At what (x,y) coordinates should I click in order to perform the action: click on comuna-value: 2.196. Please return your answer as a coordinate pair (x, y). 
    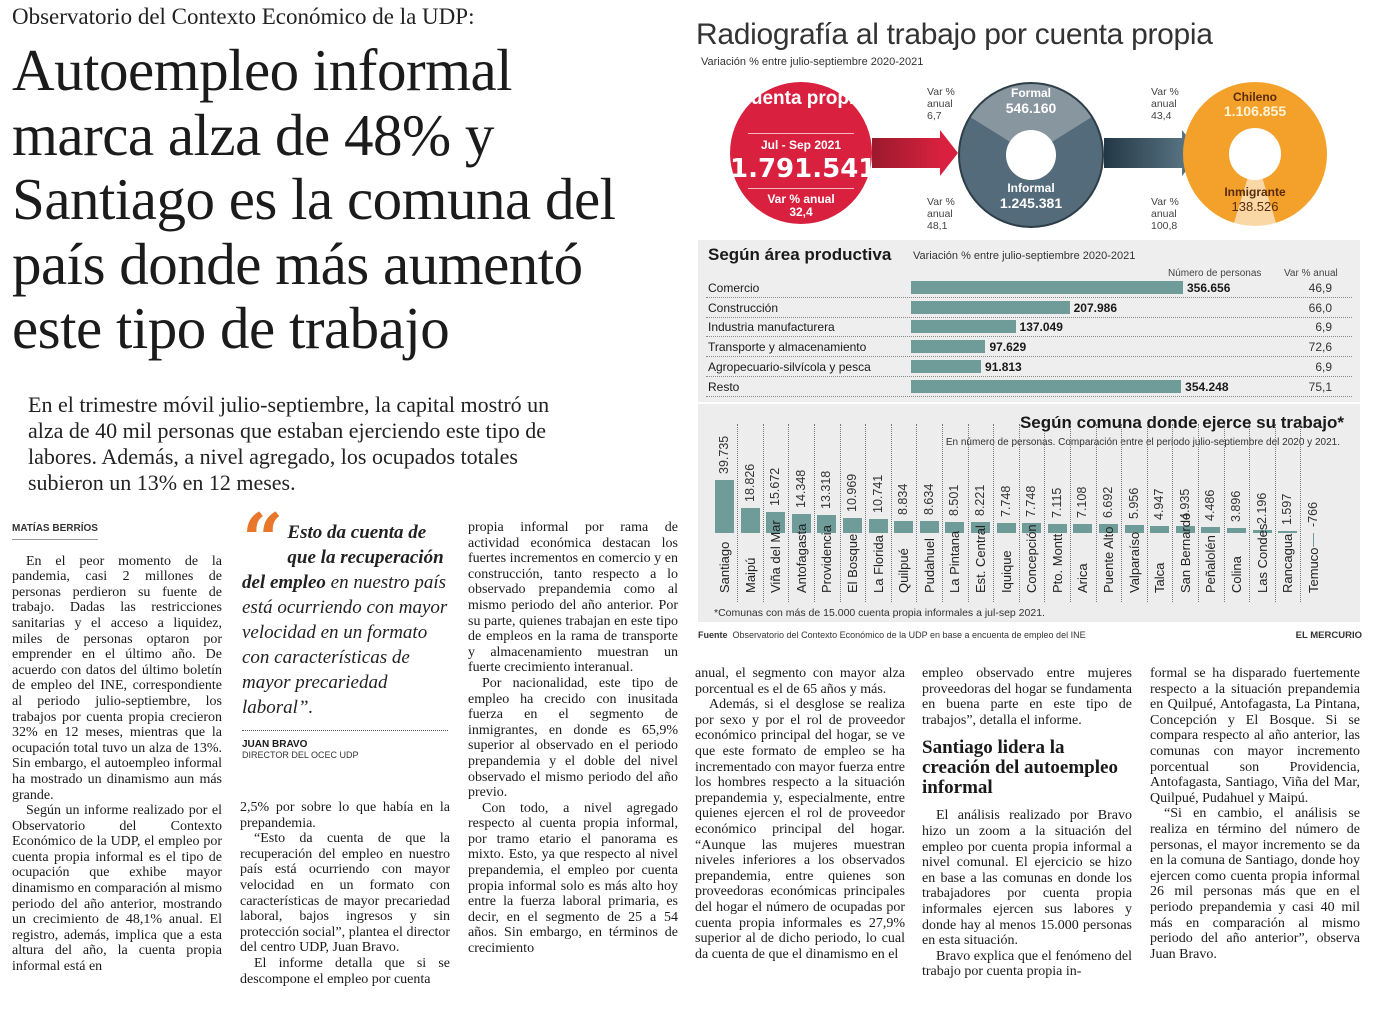
    Looking at the image, I should click on (1261, 508).